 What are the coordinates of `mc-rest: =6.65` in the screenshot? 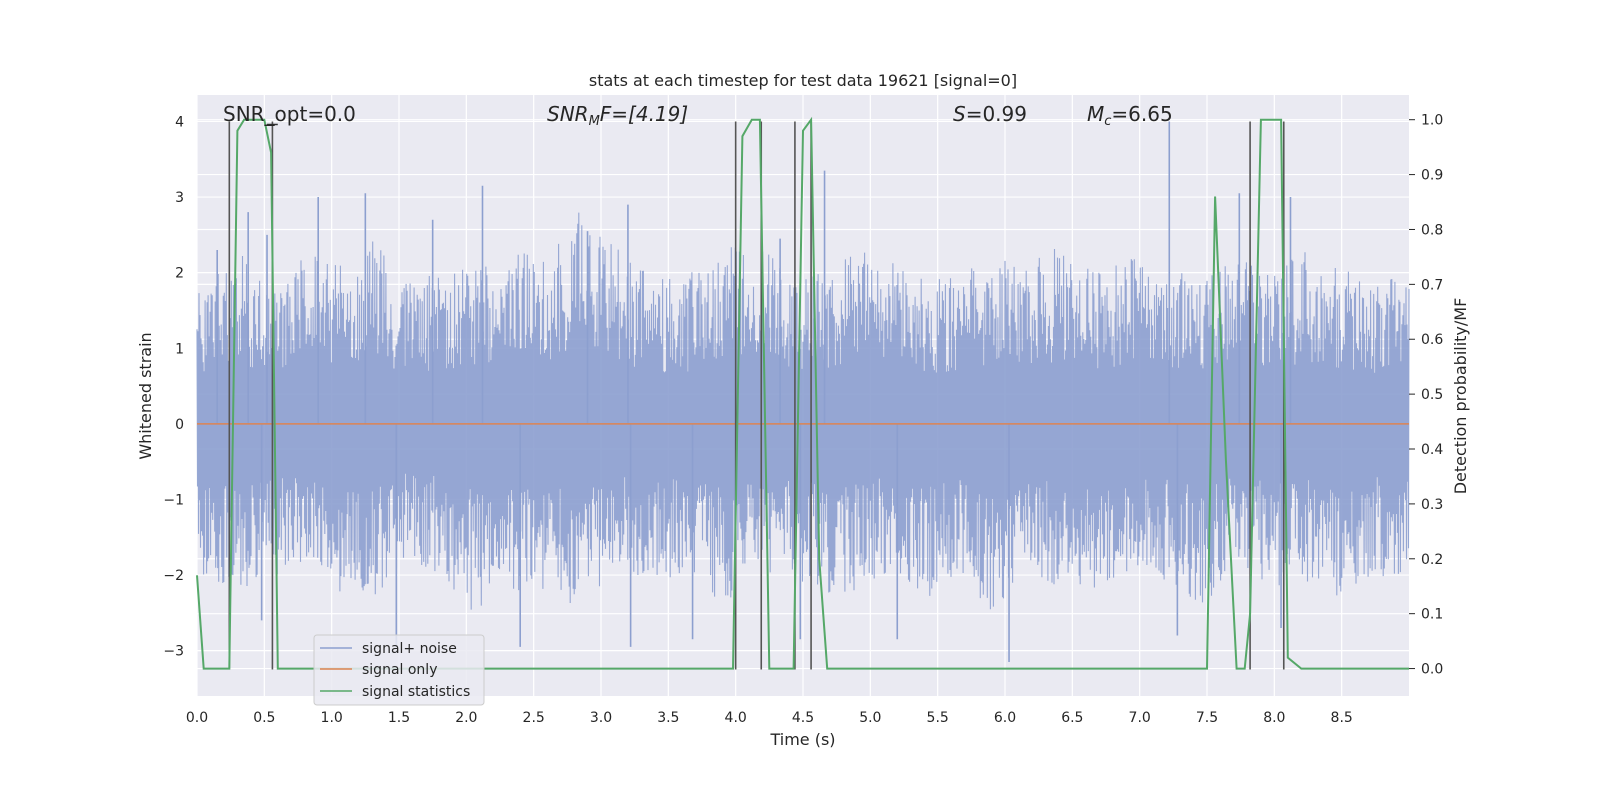 It's located at (1141, 114).